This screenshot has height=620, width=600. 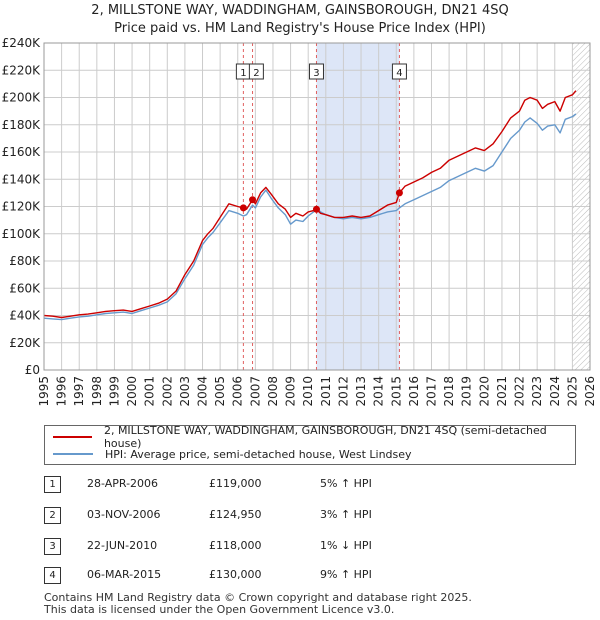 What do you see at coordinates (32, 370) in the screenshot?
I see `y-tick-label: £0` at bounding box center [32, 370].